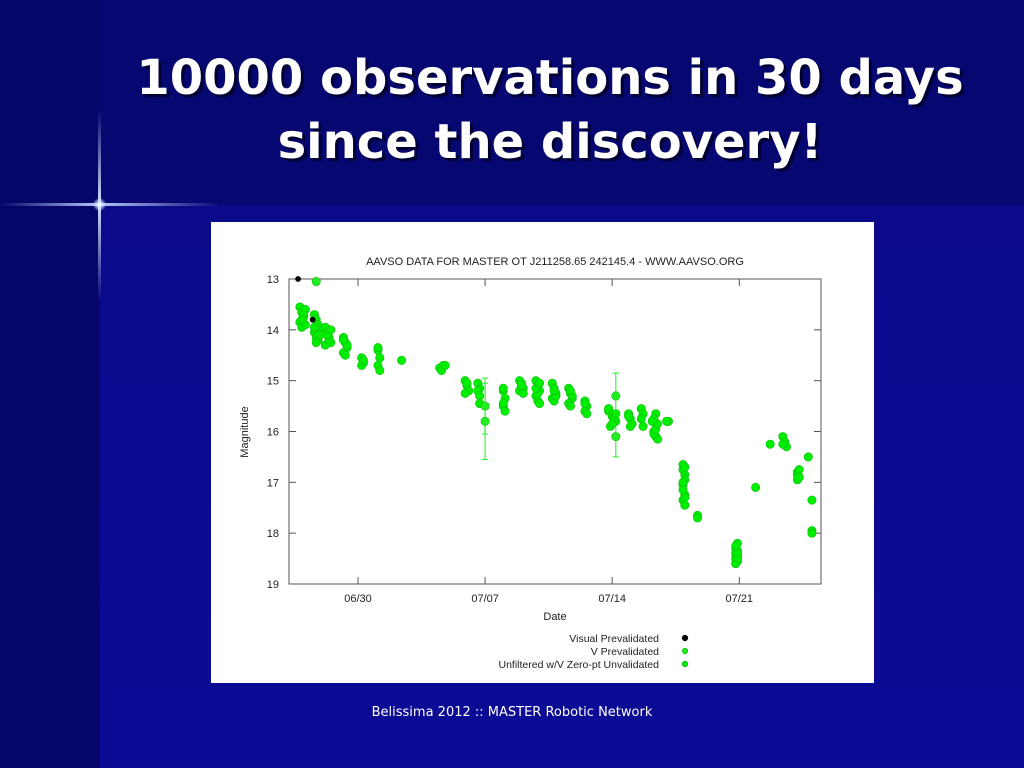  Describe the element at coordinates (614, 639) in the screenshot. I see `legend-label: Visual Prevalidated` at that location.